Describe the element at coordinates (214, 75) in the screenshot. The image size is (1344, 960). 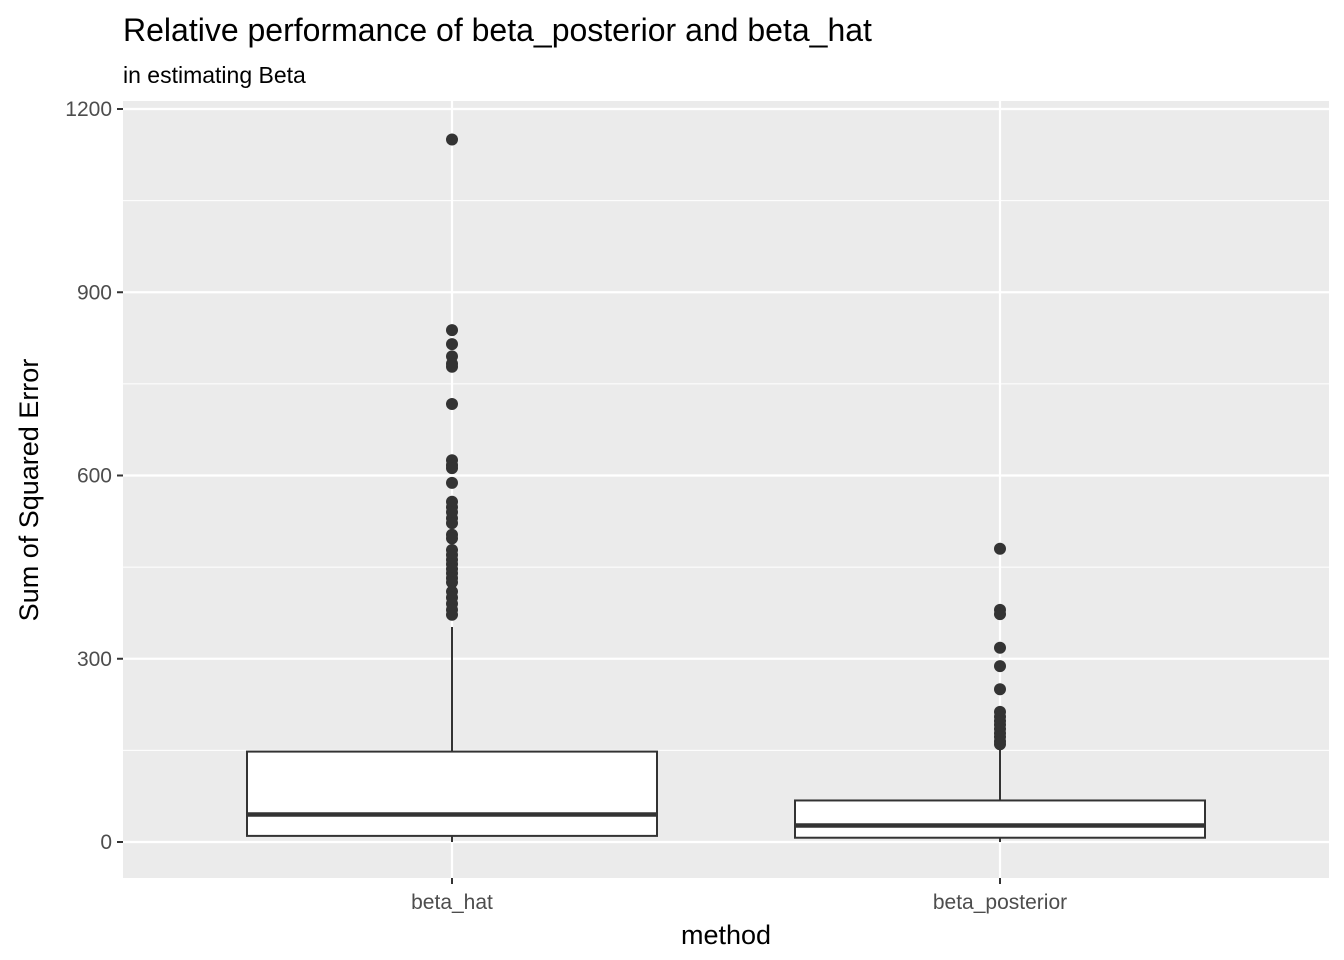
I see `chart-subtitle: in estimating Beta` at that location.